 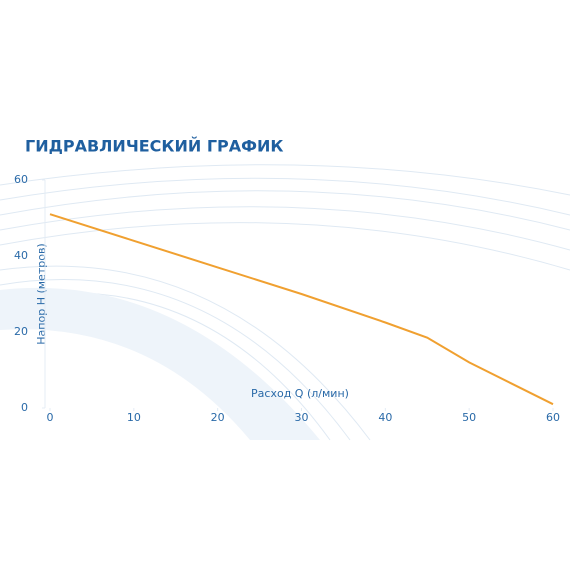 What do you see at coordinates (218, 417) in the screenshot?
I see `x-tick-label: 20` at bounding box center [218, 417].